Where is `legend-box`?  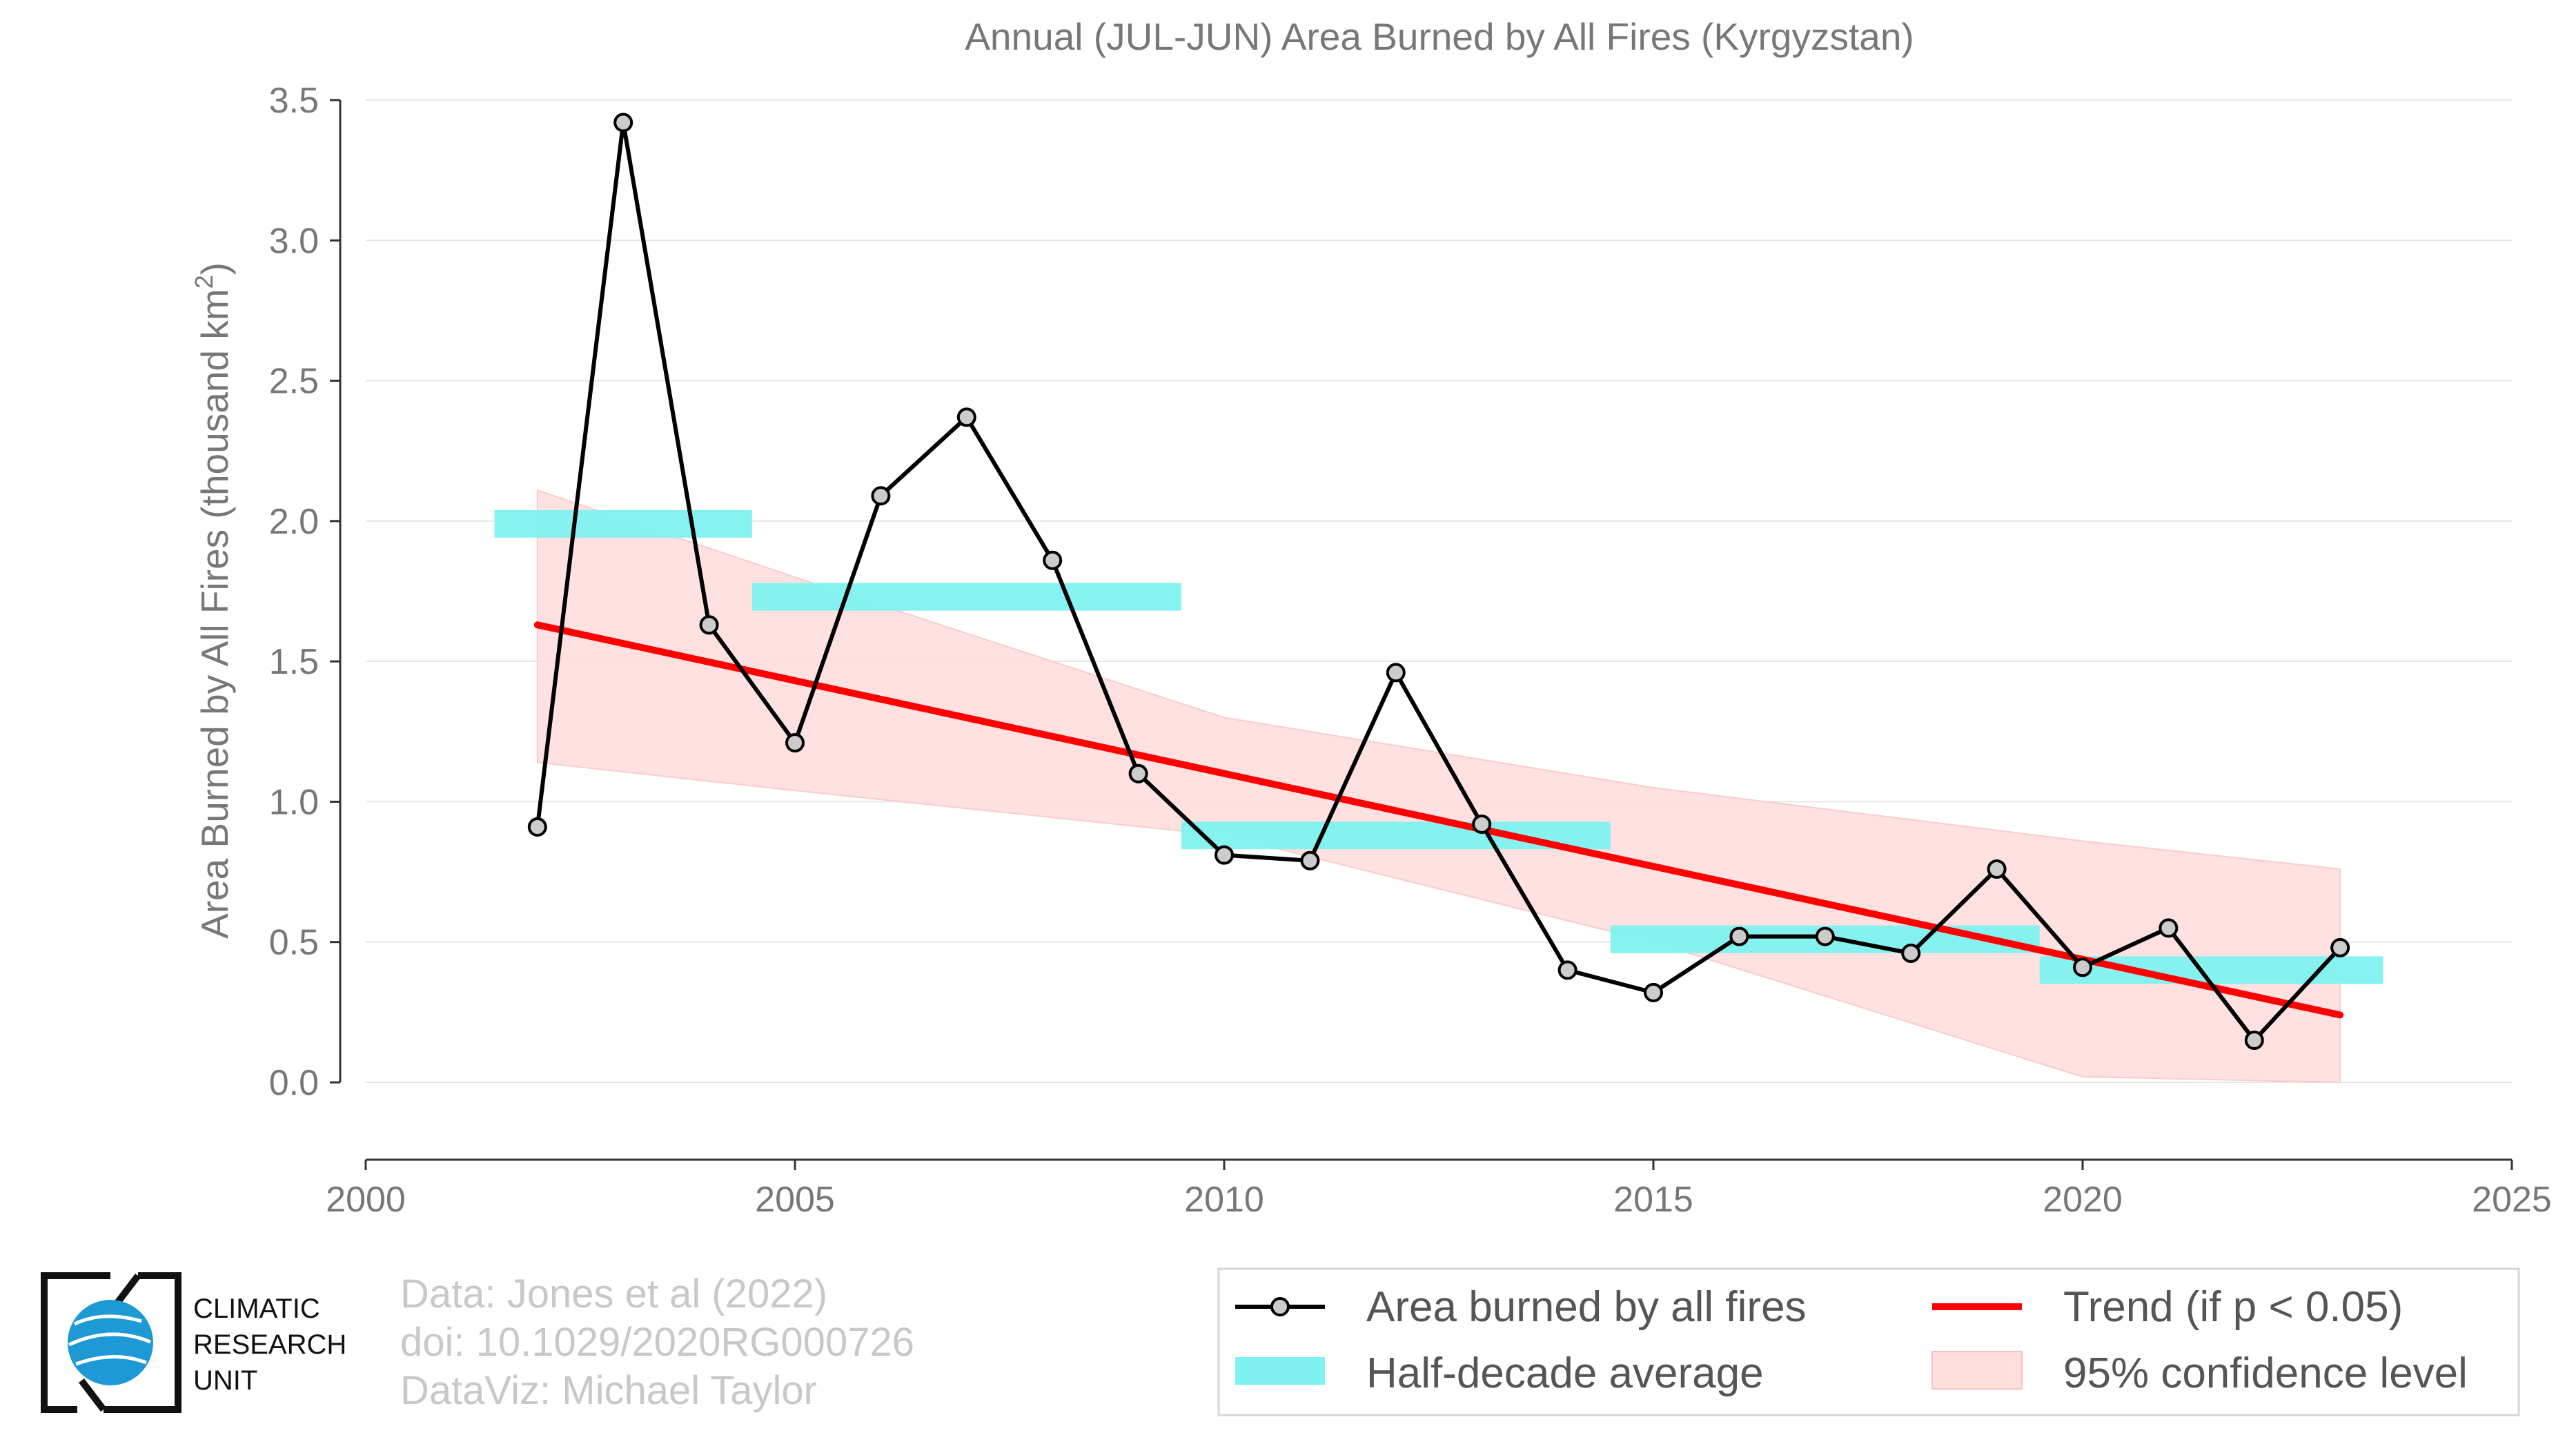
legend-box is located at coordinates (1868, 1341).